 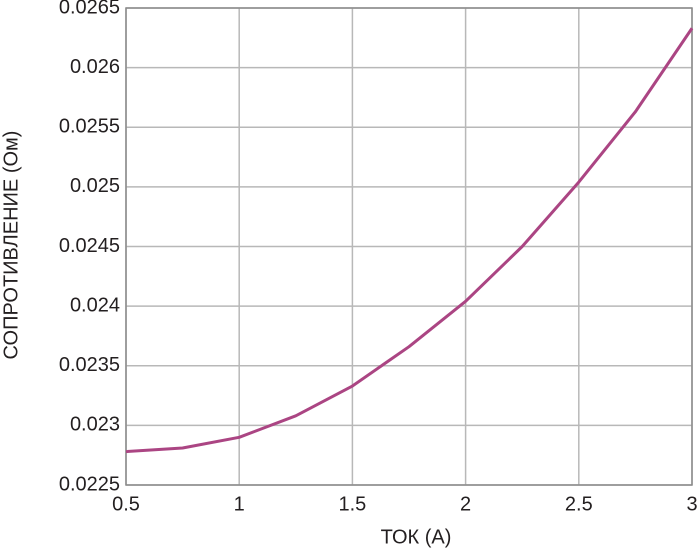 I want to click on x-tick-label: 3, so click(x=691, y=504).